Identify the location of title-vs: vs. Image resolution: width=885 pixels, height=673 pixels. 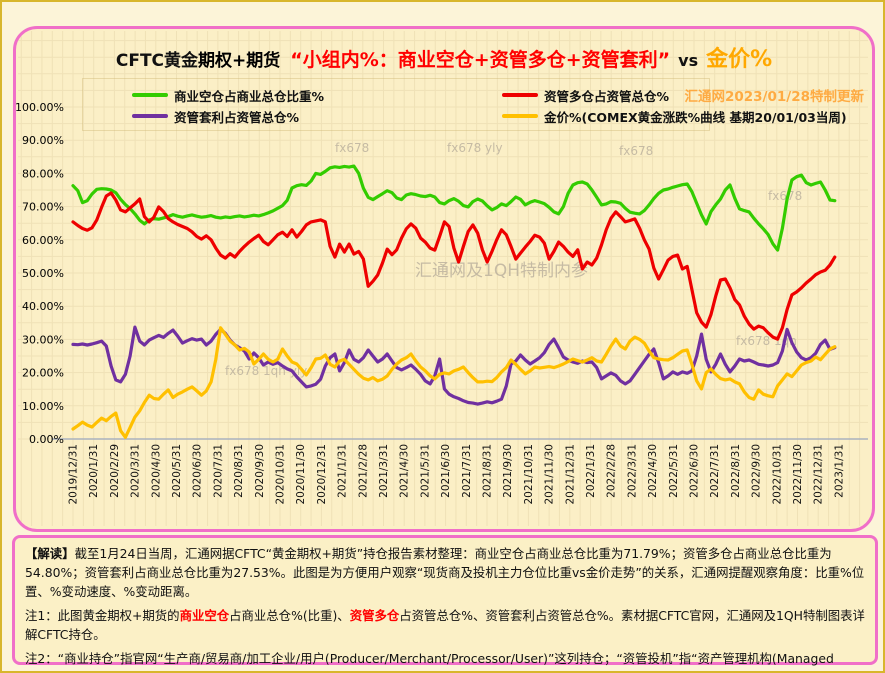
(688, 60).